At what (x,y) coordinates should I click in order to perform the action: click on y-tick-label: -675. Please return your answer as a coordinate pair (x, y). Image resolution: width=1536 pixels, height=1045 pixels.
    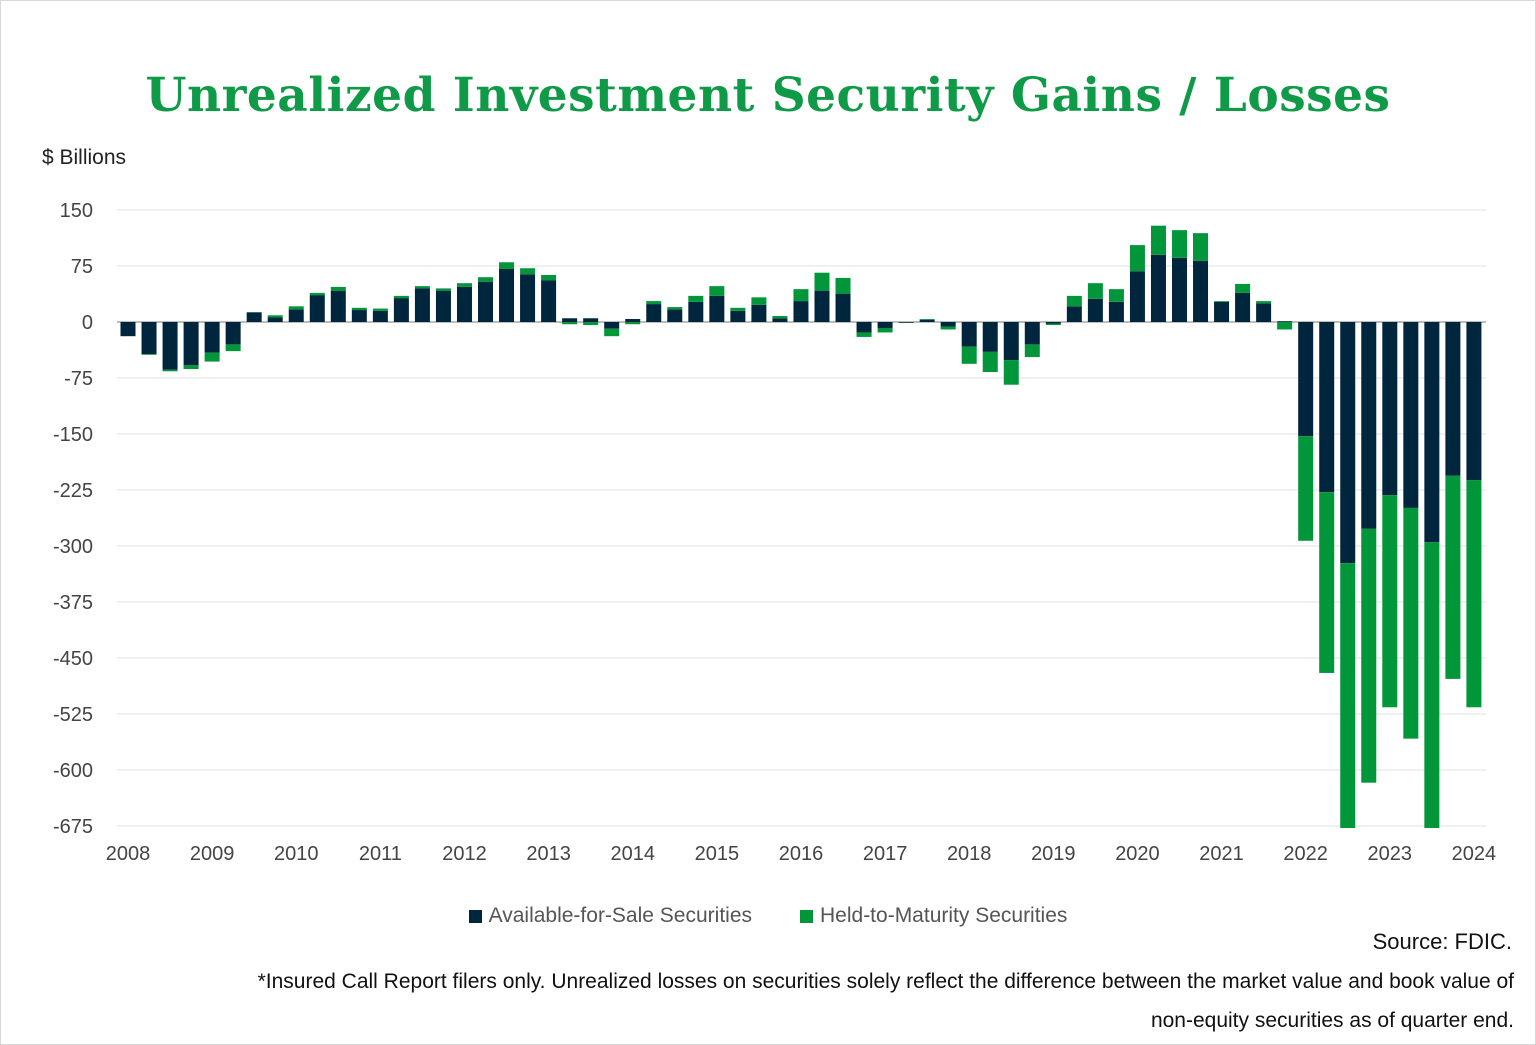
    Looking at the image, I should click on (73, 827).